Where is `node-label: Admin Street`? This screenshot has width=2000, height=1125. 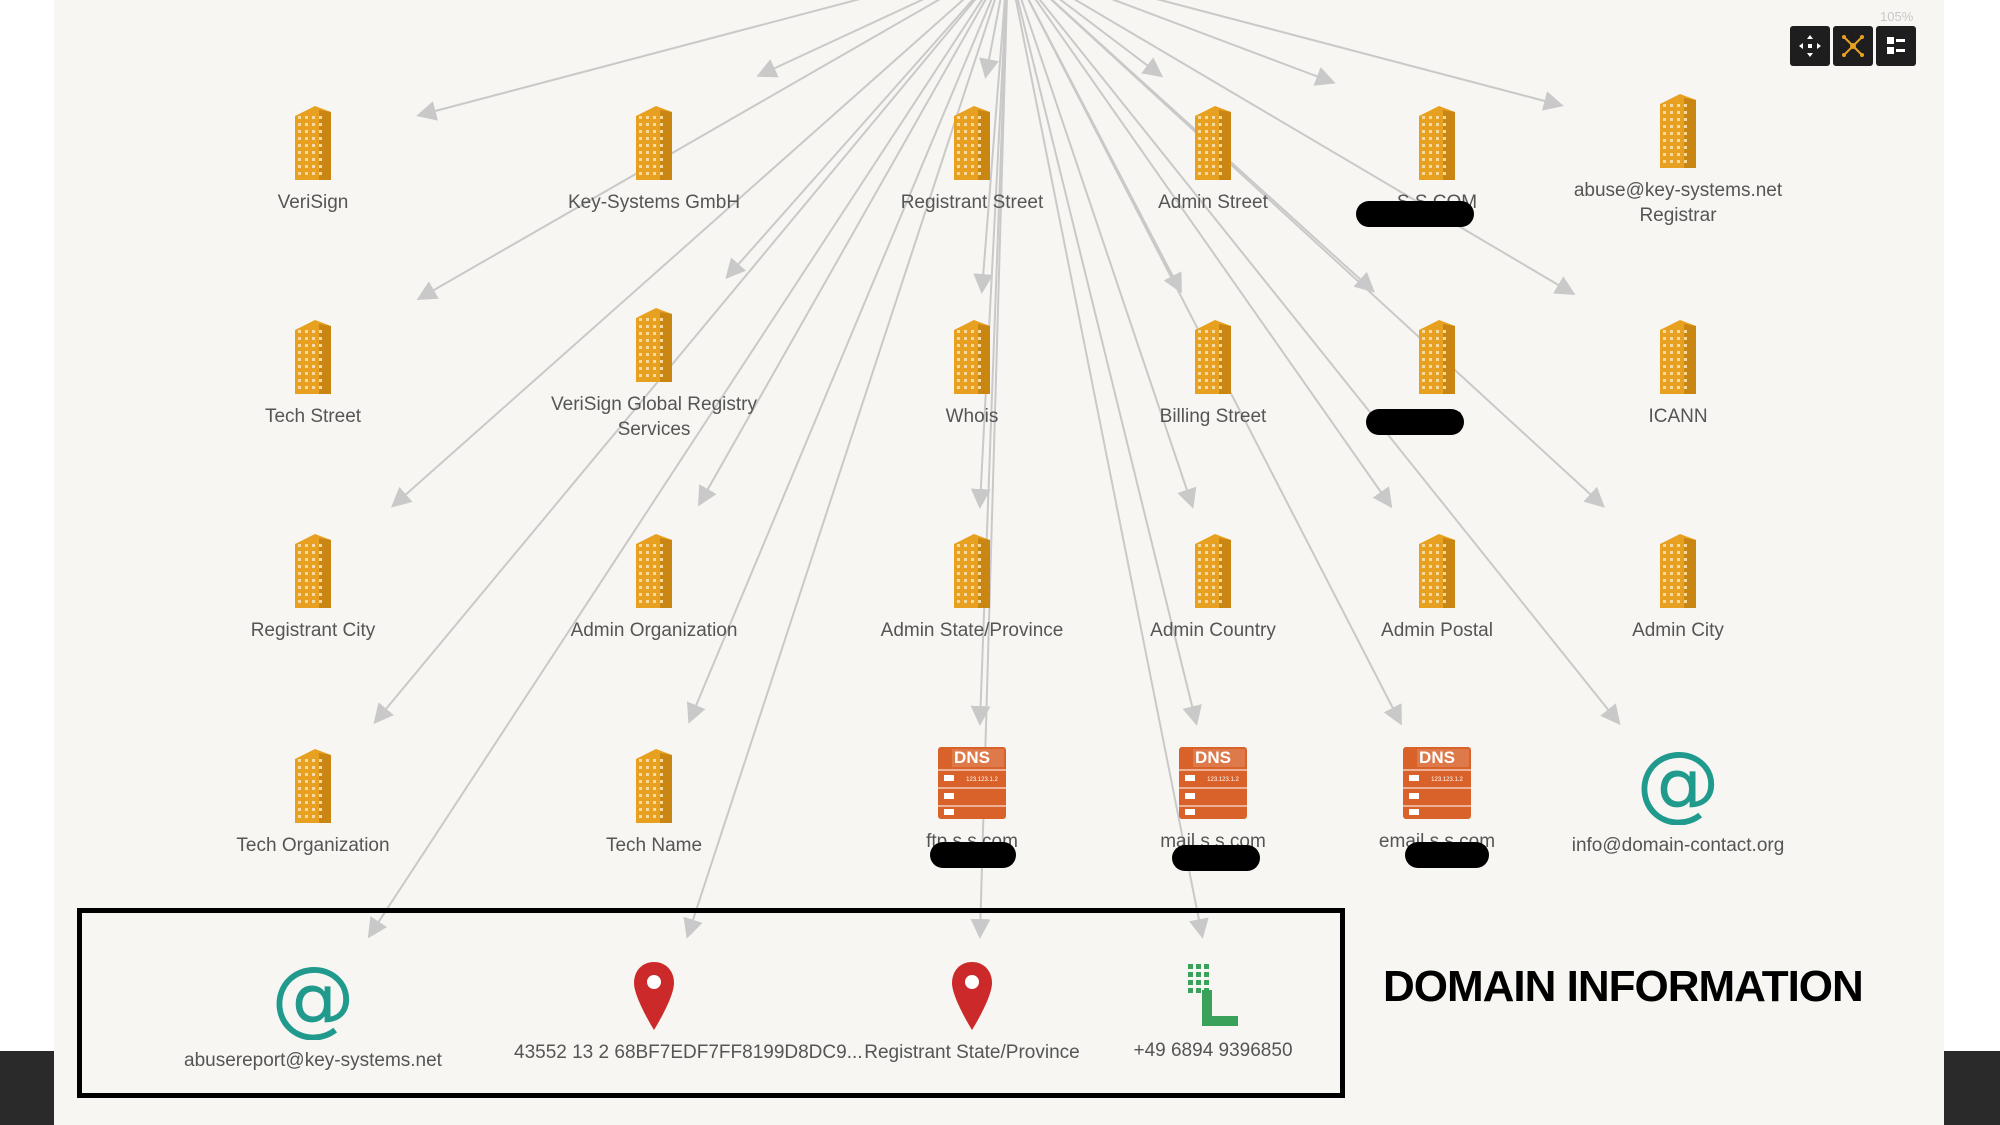 node-label: Admin Street is located at coordinates (1213, 202).